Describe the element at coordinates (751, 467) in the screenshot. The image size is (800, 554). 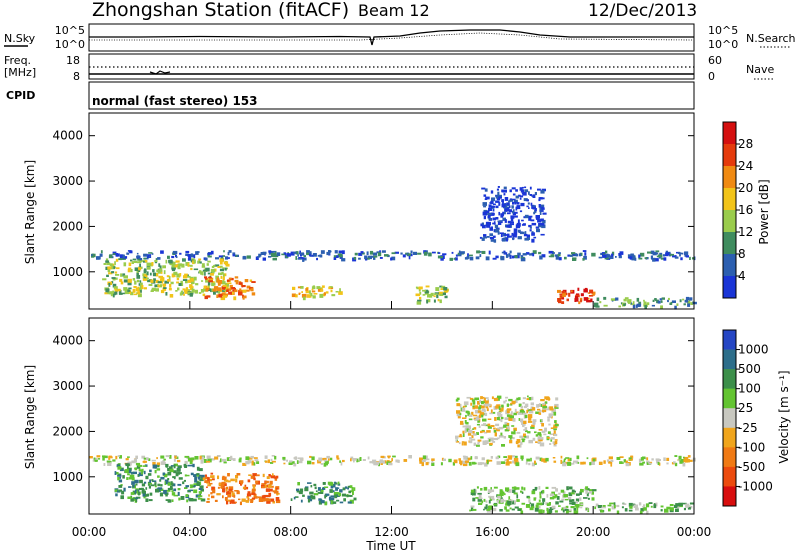
I see `colorbar-tick-label: -500` at that location.